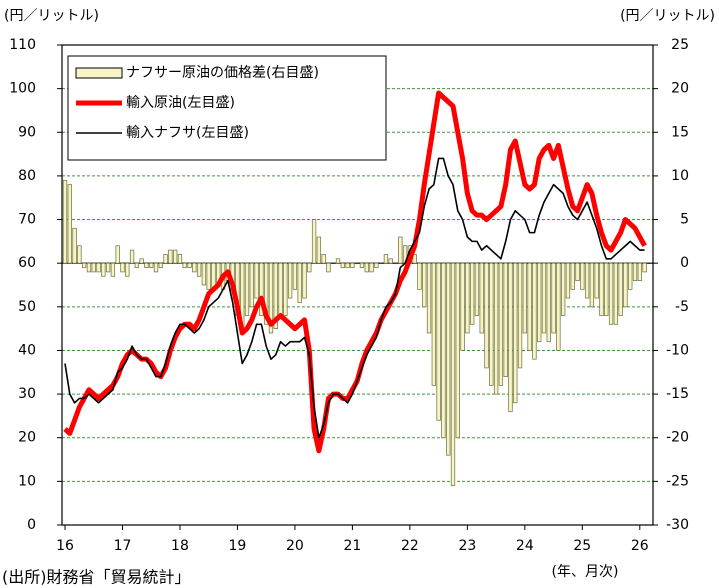 Image resolution: width=719 pixels, height=588 pixels. What do you see at coordinates (22, 45) in the screenshot?
I see `y-tick-label: 110` at bounding box center [22, 45].